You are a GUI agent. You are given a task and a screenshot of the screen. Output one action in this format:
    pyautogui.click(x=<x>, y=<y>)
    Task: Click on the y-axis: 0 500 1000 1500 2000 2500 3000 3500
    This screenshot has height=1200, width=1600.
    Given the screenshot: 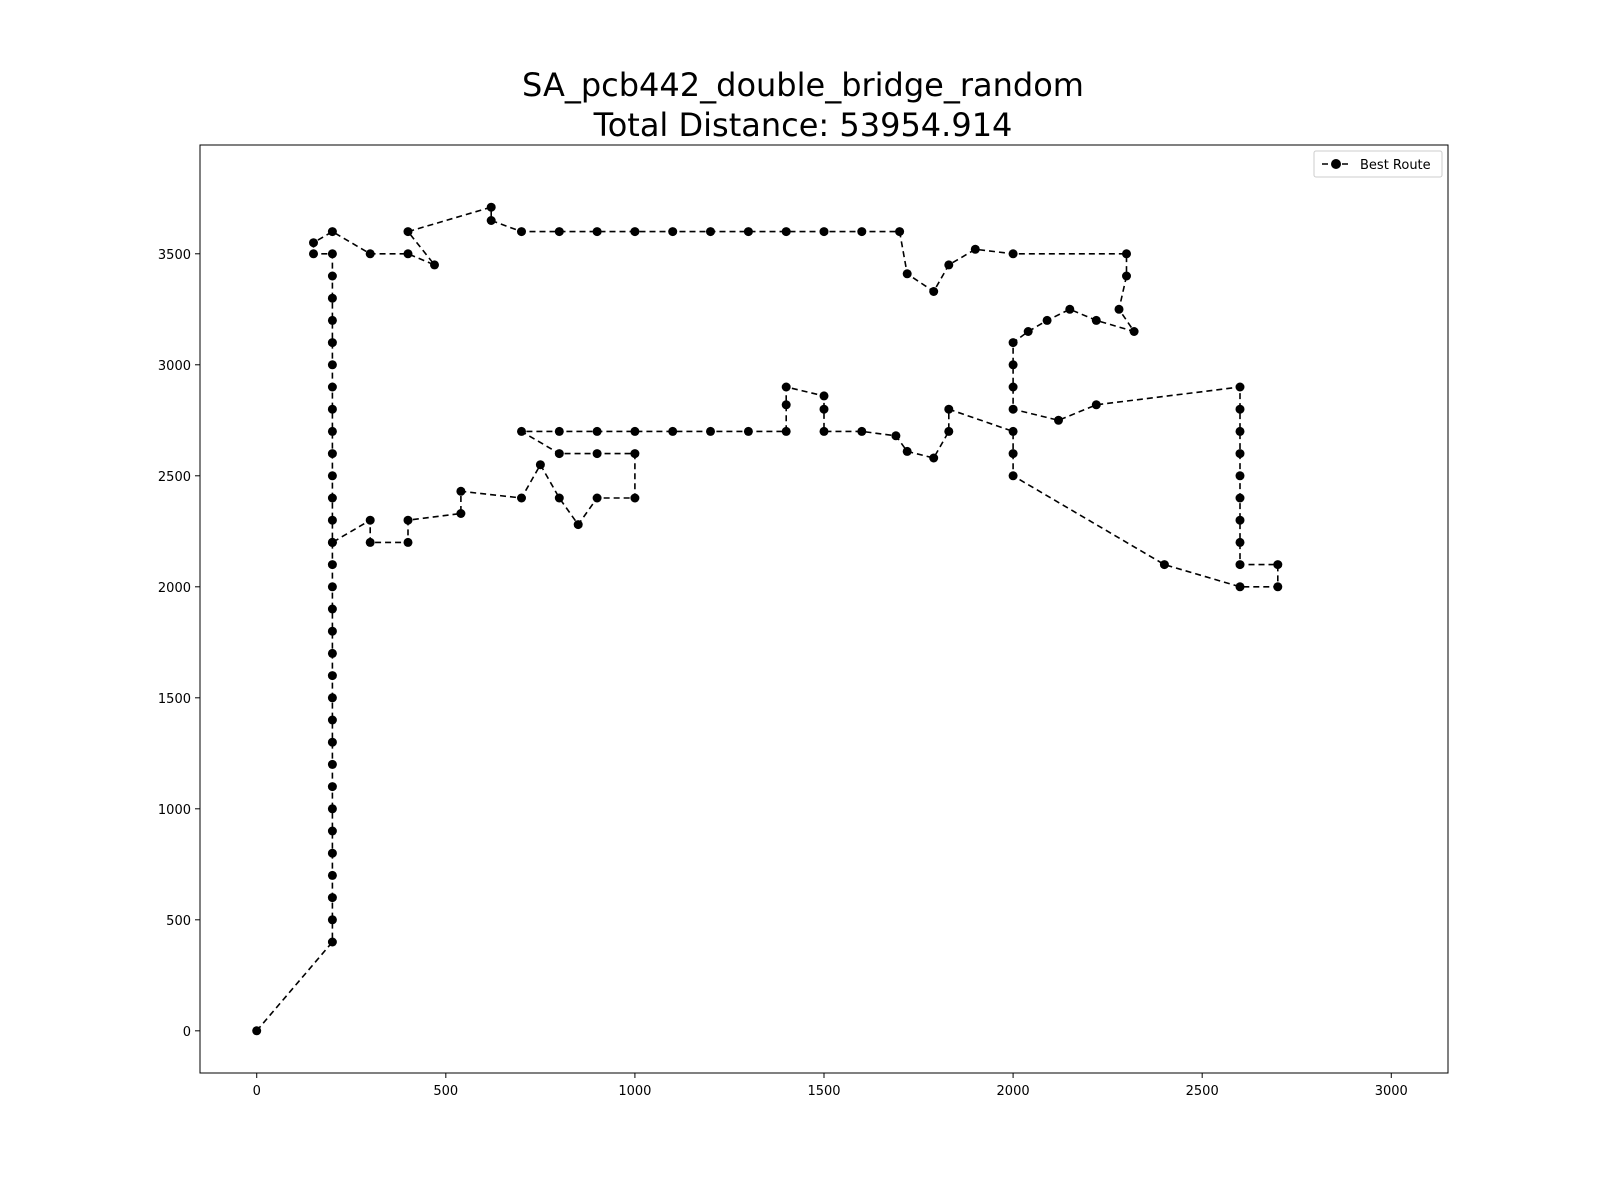 What is the action you would take?
    pyautogui.click(x=179, y=644)
    